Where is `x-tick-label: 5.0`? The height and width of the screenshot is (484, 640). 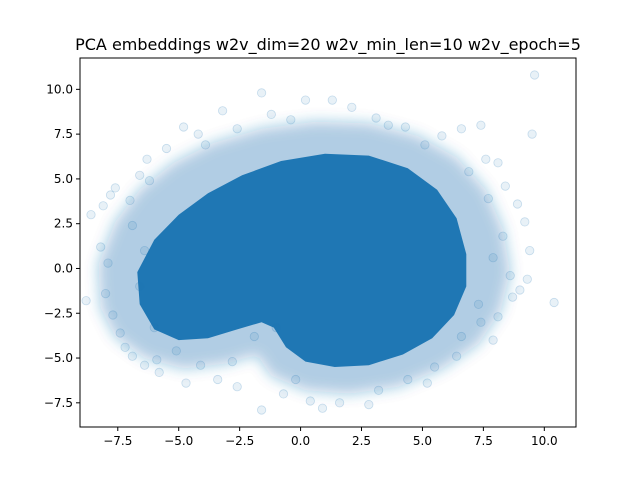
x-tick-label: 5.0 is located at coordinates (422, 441).